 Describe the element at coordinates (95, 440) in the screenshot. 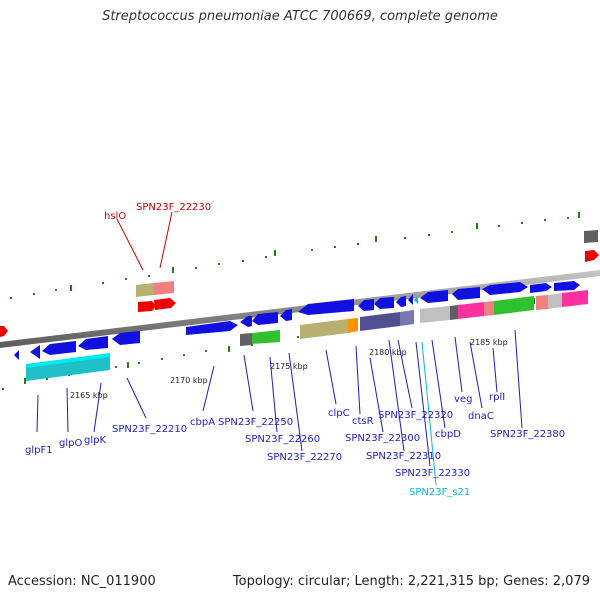

I see `gene-label-glpK: glpK` at that location.